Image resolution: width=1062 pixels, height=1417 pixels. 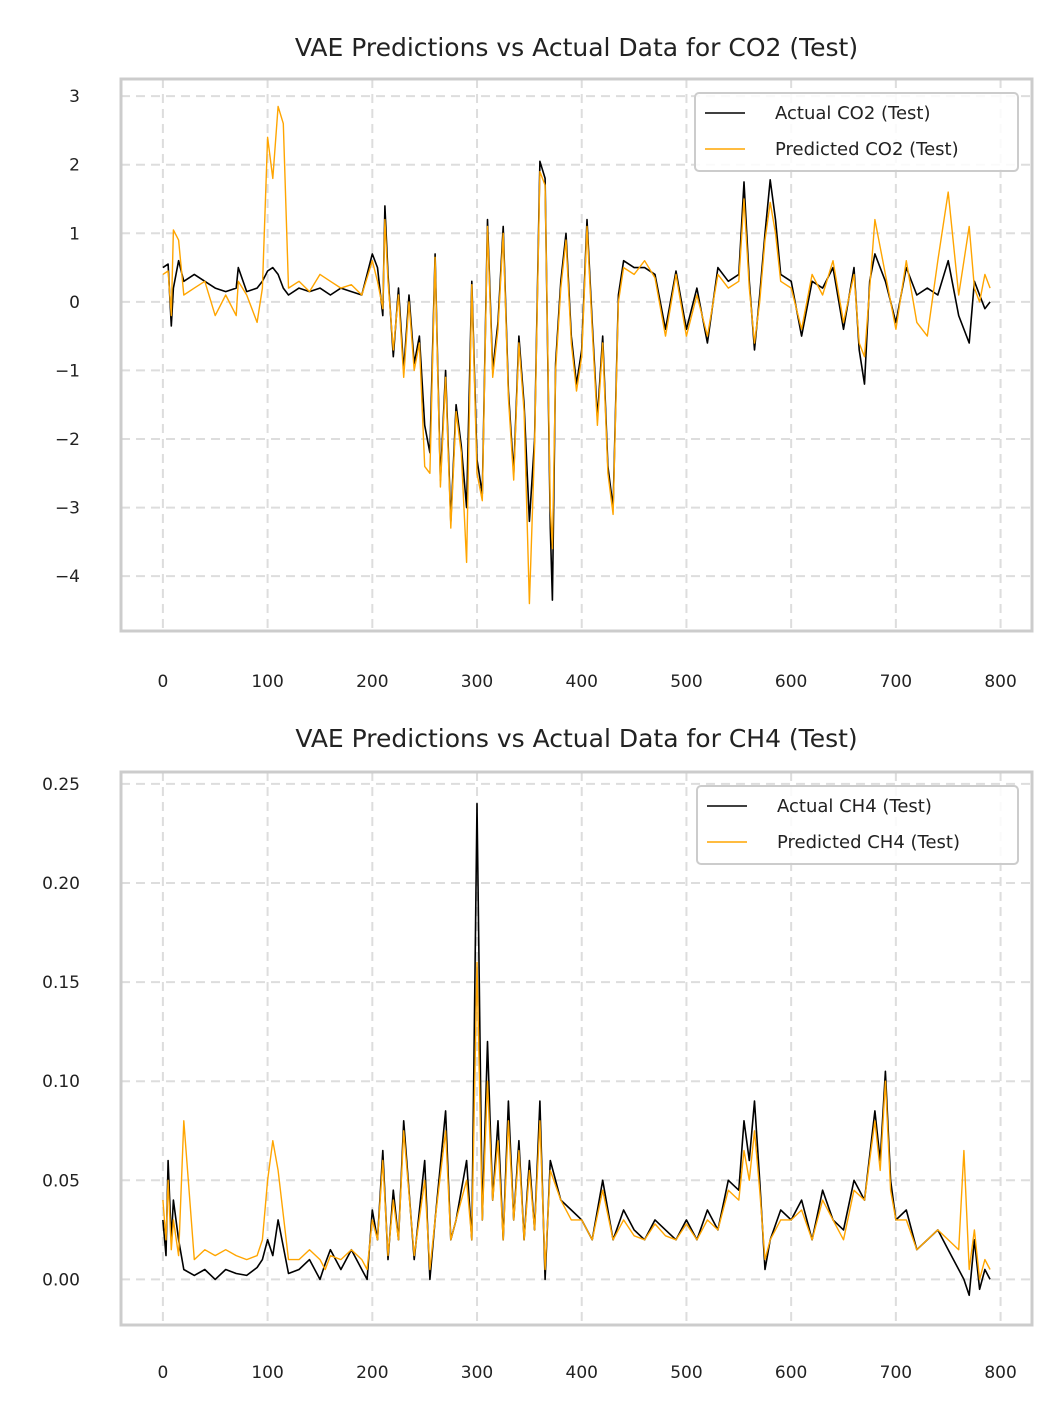 I want to click on ch4-legend-label: Actual CH4 (Test), so click(x=854, y=806).